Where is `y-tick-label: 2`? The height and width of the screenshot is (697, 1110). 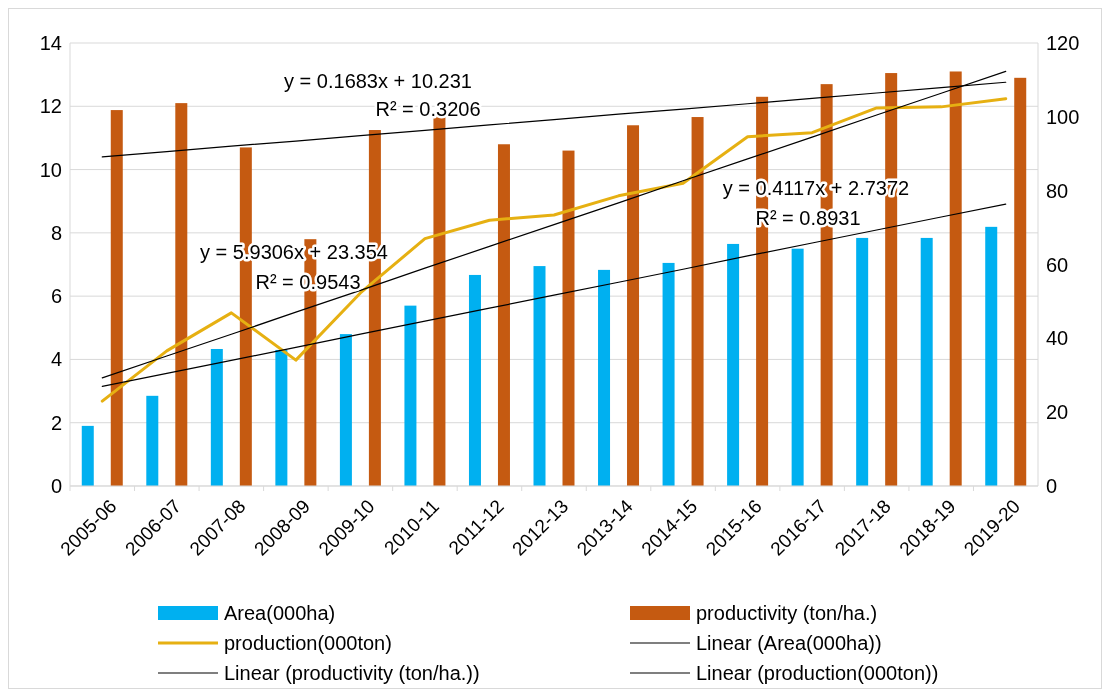
y-tick-label: 2 is located at coordinates (56, 422).